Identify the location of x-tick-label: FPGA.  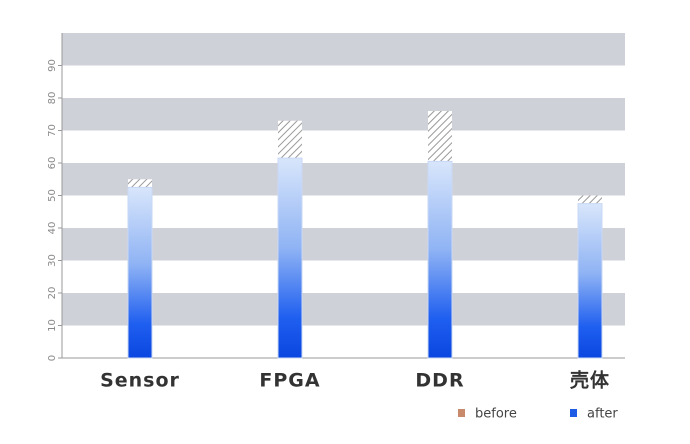
(289, 381).